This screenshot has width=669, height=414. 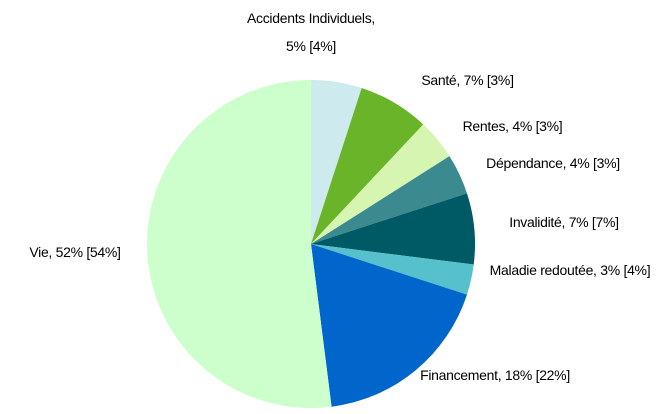 I want to click on slice-label: Santé, 7% [3%], so click(x=467, y=80).